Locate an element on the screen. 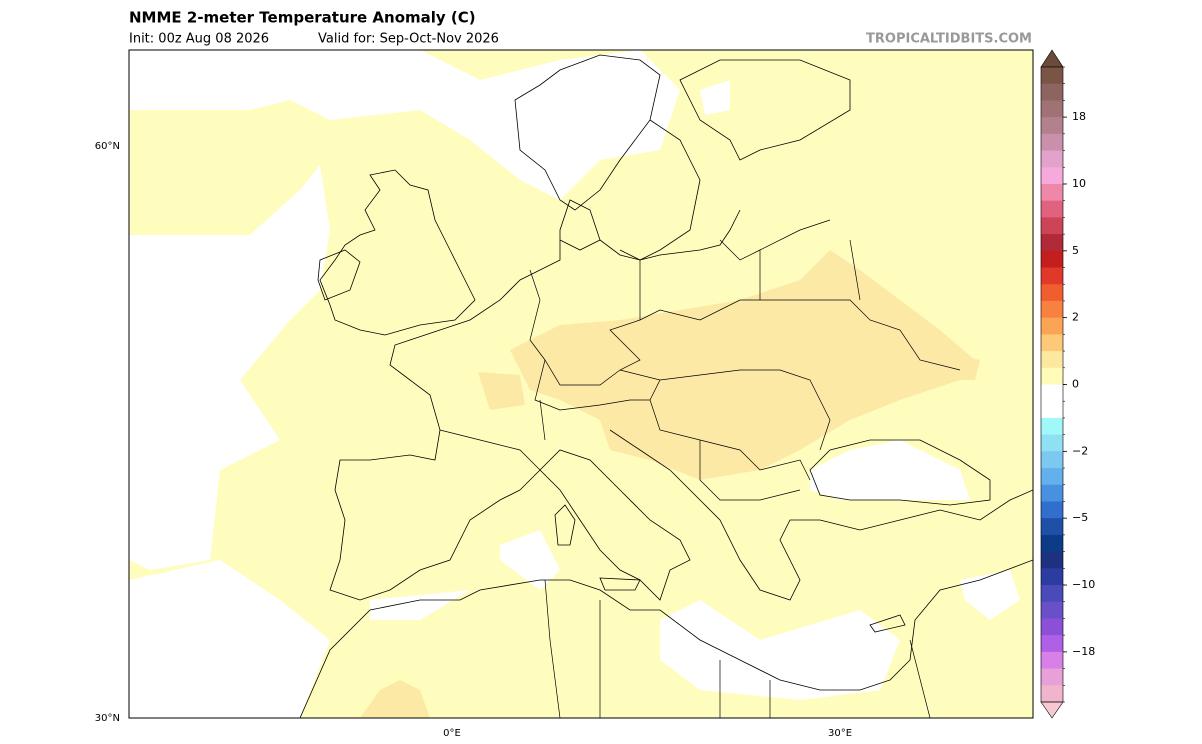 This screenshot has width=1202, height=744. init-time: Init: 00z Aug 08 2026 is located at coordinates (199, 39).